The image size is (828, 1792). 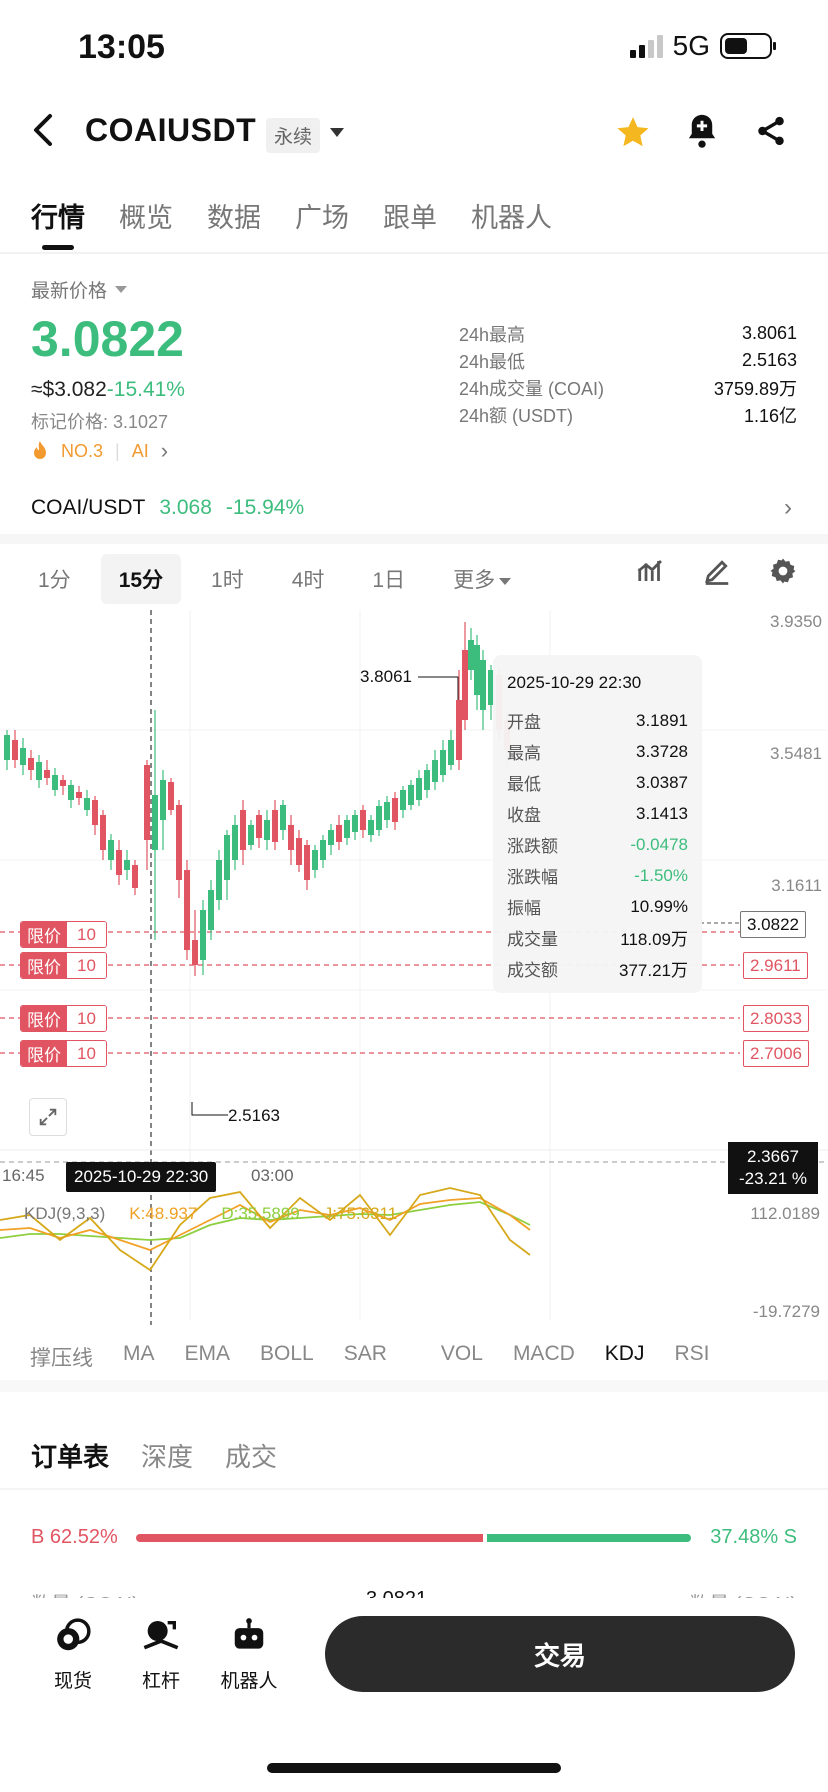 What do you see at coordinates (365, 1353) in the screenshot?
I see `indicator-sar: SAR` at bounding box center [365, 1353].